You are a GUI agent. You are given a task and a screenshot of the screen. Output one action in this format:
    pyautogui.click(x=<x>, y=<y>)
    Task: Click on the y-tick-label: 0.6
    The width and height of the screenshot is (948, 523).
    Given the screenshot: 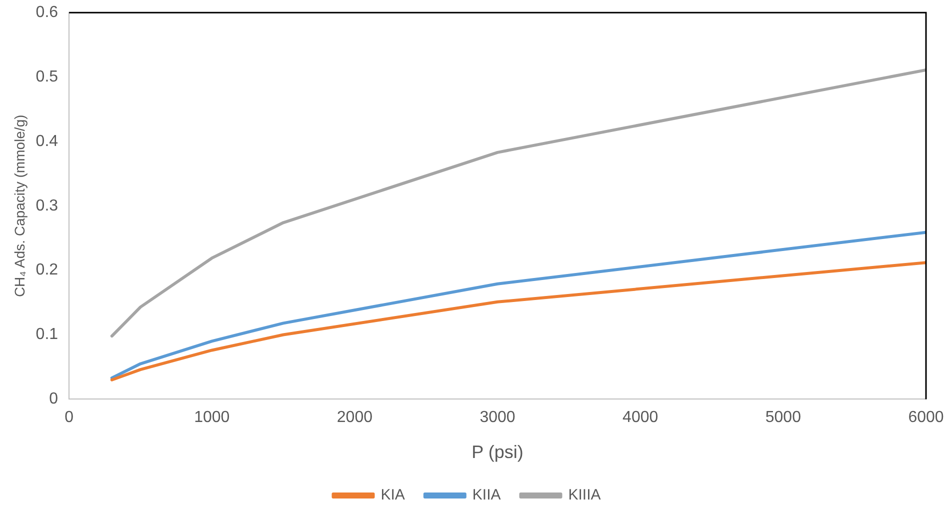 What is the action you would take?
    pyautogui.click(x=47, y=13)
    